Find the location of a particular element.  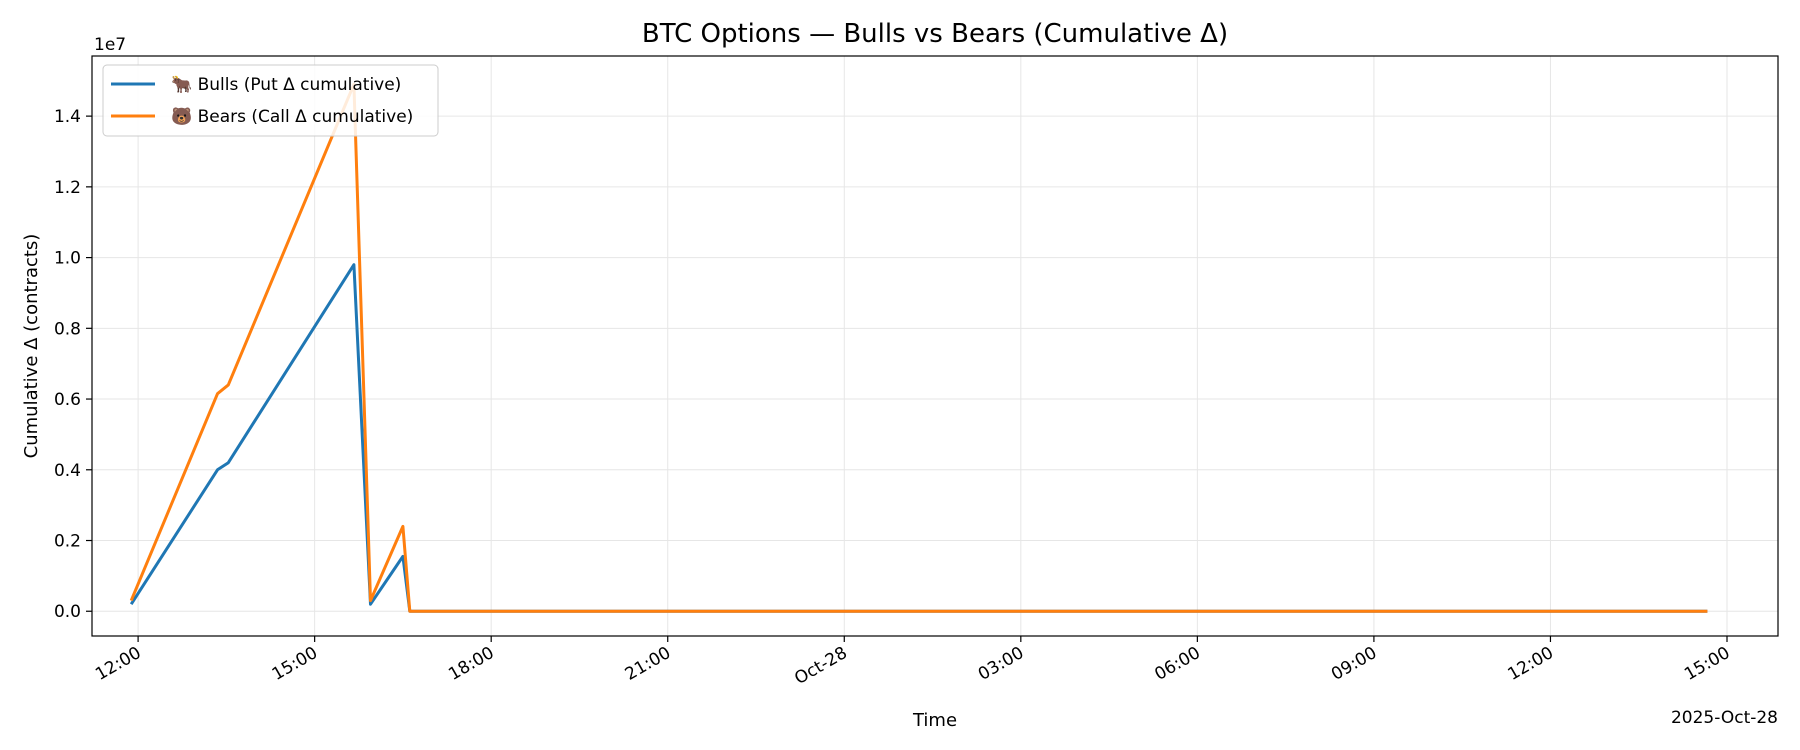

x-axis-label: Time is located at coordinates (934, 720).